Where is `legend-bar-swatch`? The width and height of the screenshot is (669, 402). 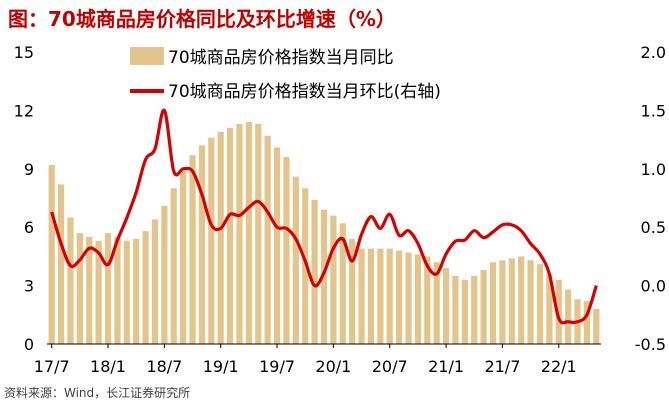 legend-bar-swatch is located at coordinates (147, 56).